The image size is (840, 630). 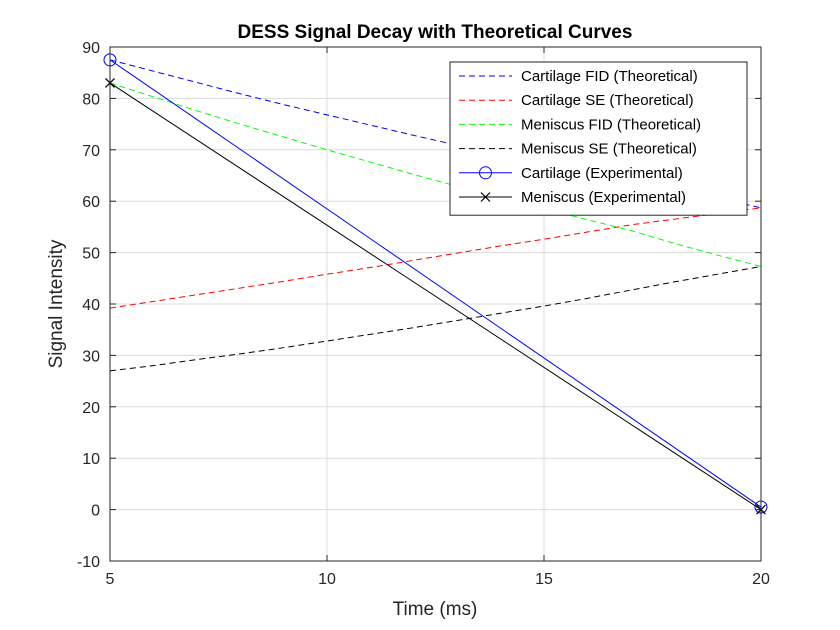 What do you see at coordinates (91, 254) in the screenshot?
I see `y-tick-label: 50` at bounding box center [91, 254].